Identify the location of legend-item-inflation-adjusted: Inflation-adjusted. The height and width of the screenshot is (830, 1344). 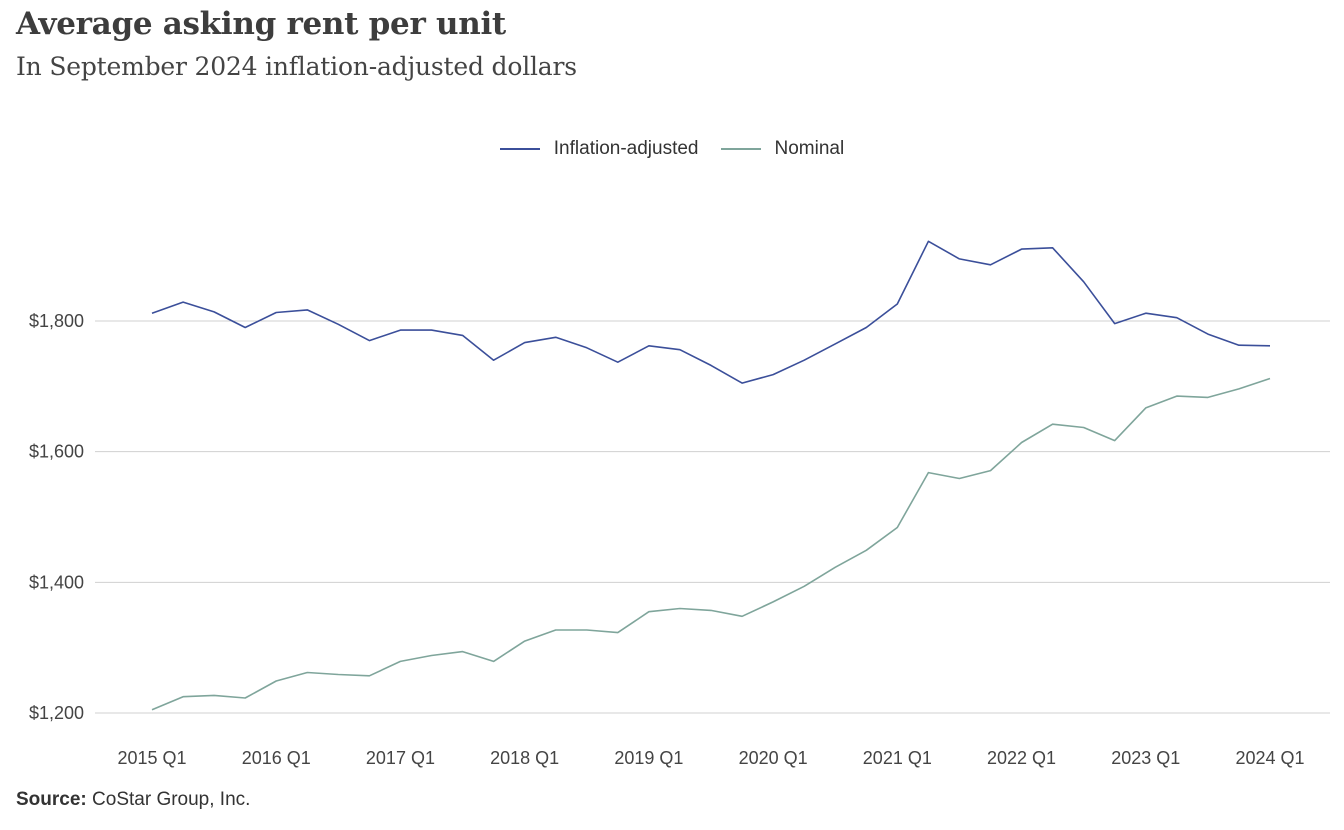
(599, 149).